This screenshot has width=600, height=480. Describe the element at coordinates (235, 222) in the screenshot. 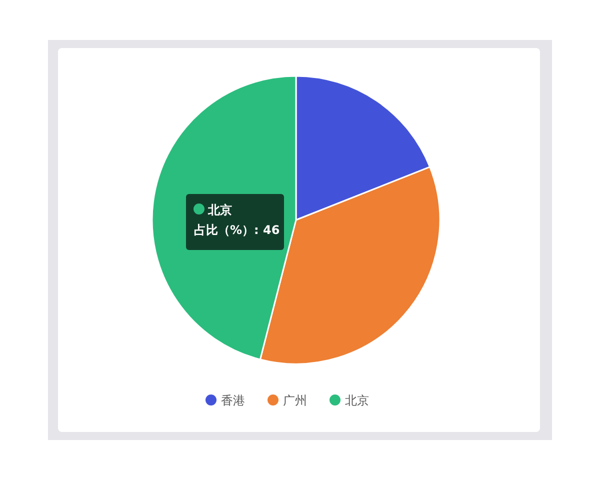

I see `tooltip: 北京 占比（%）: 46` at that location.